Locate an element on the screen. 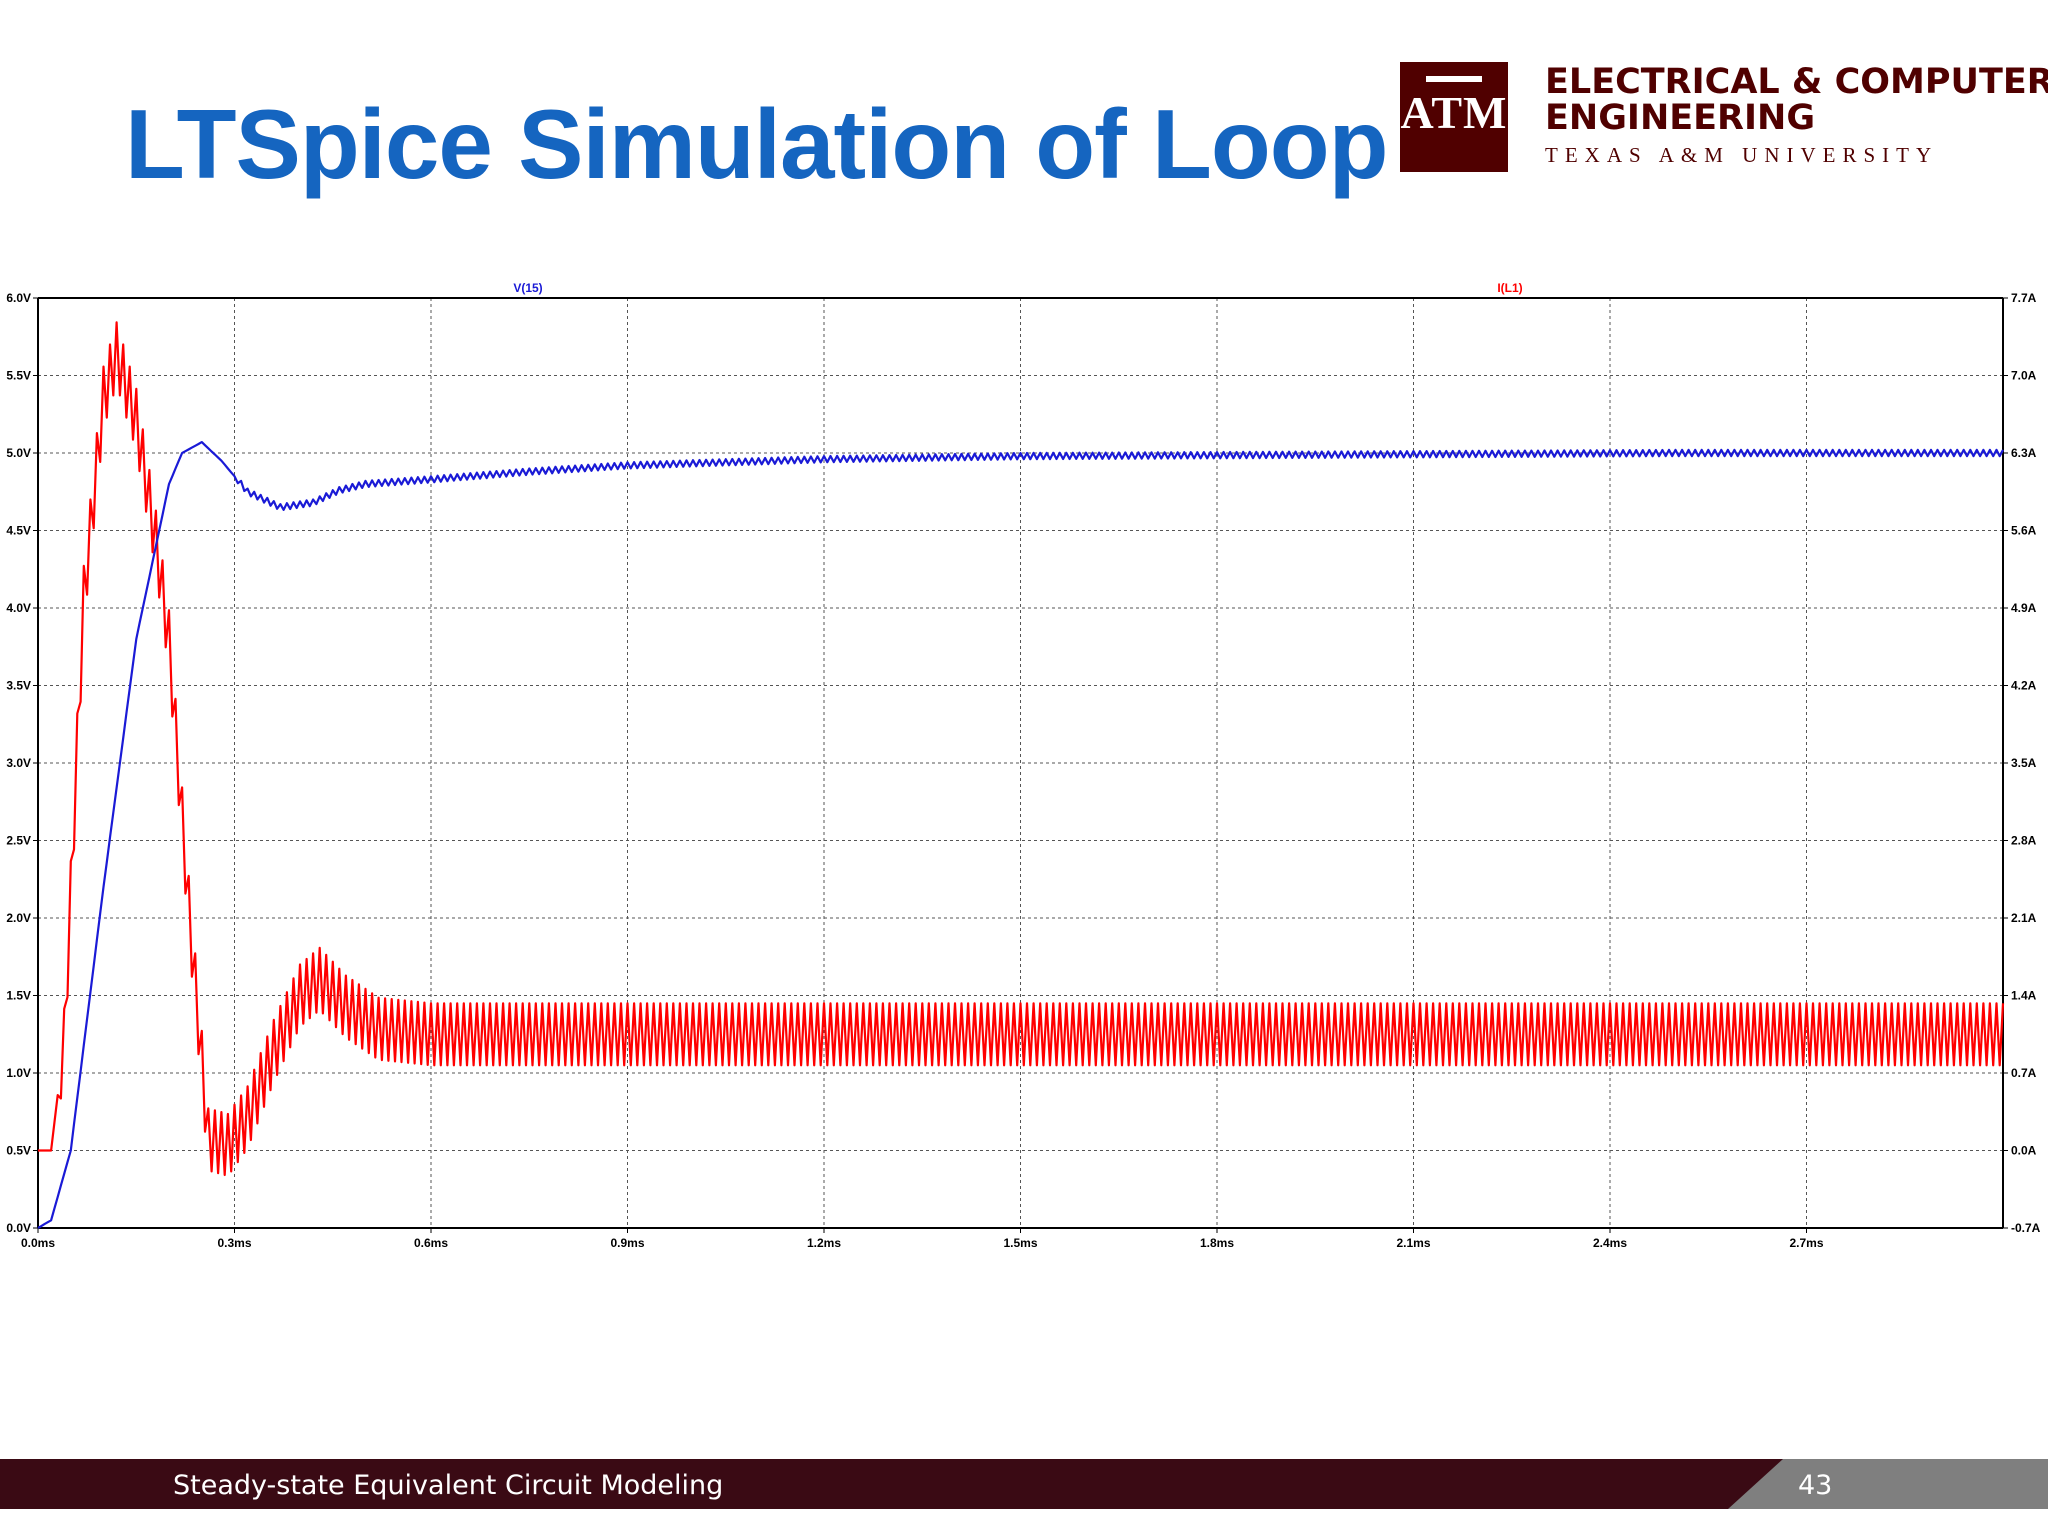  y-right-tick-label: 2.8A is located at coordinates (2024, 841).